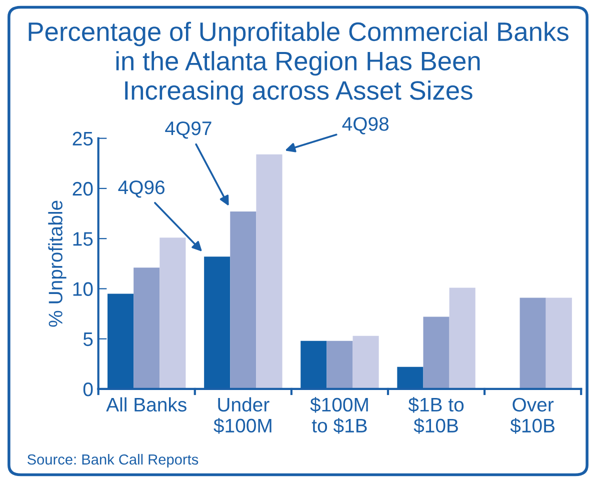 Image resolution: width=596 pixels, height=482 pixels. What do you see at coordinates (532, 416) in the screenshot?
I see `x-tick-label: Over $10B` at bounding box center [532, 416].